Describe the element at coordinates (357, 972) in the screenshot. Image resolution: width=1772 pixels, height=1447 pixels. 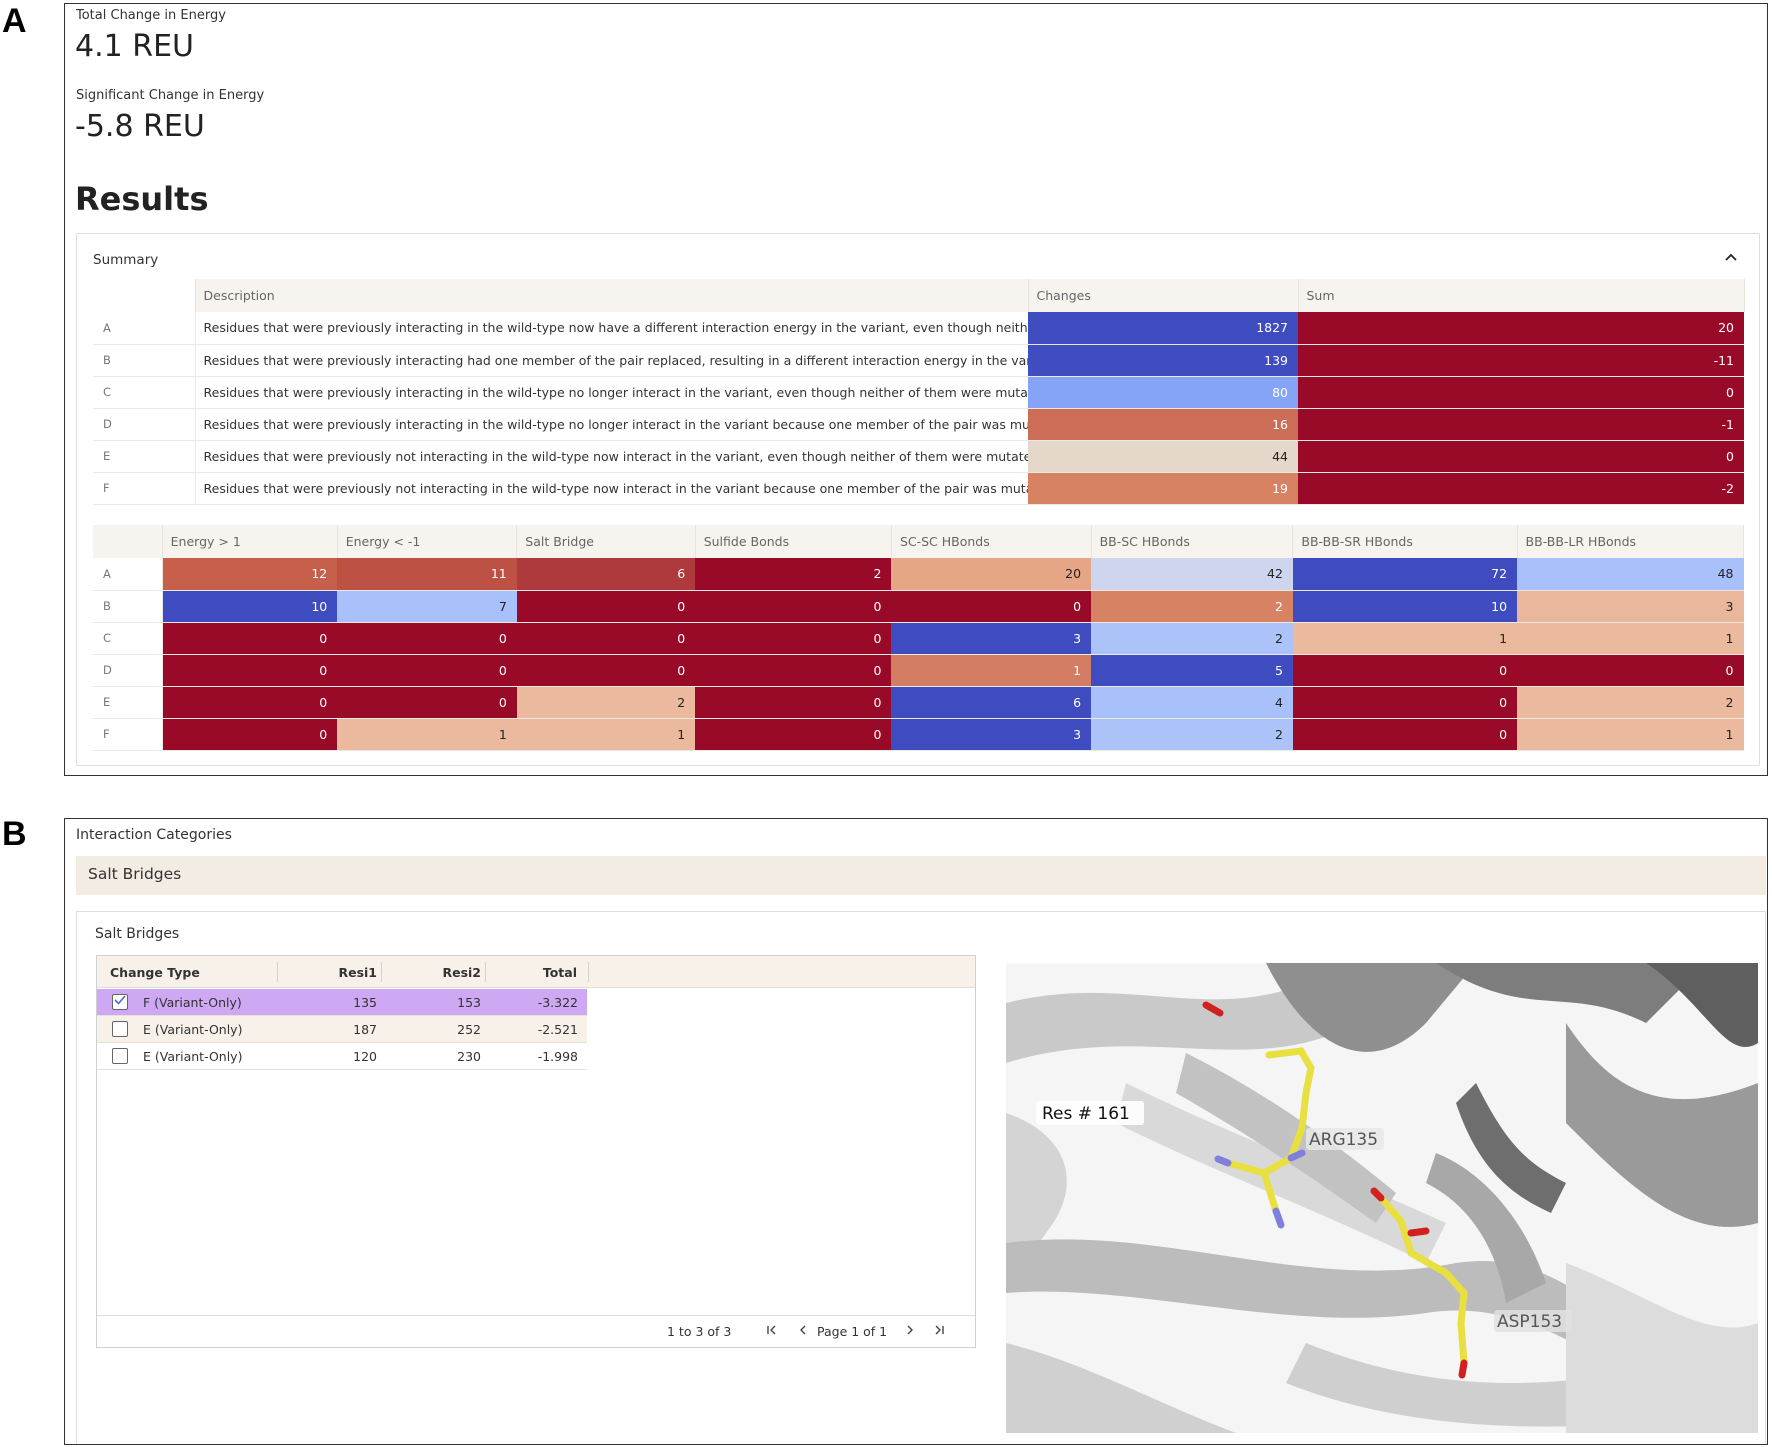
I see `column-header-resi1: Resi1` at that location.